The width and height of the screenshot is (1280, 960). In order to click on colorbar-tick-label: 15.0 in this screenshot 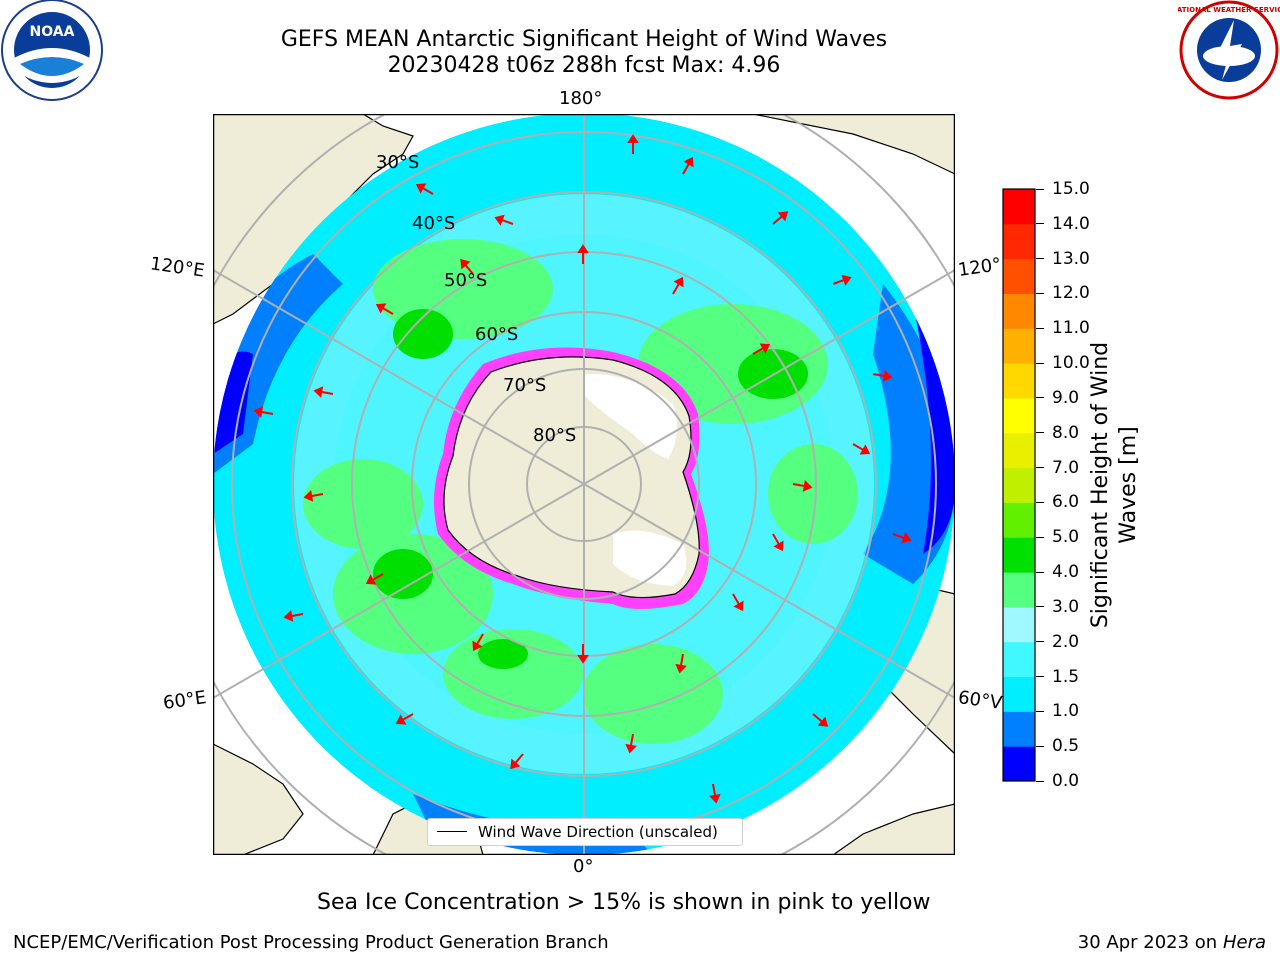, I will do `click(1071, 189)`.